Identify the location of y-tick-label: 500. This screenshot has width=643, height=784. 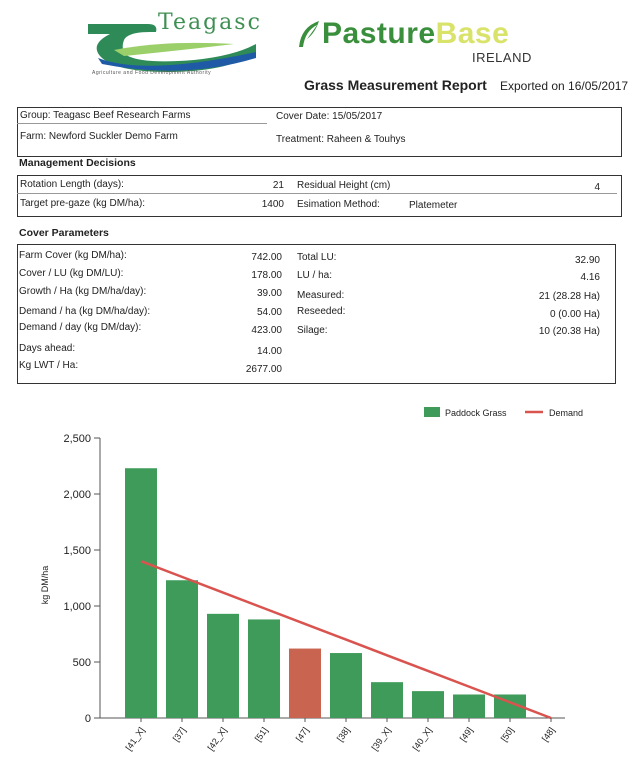
(82, 663).